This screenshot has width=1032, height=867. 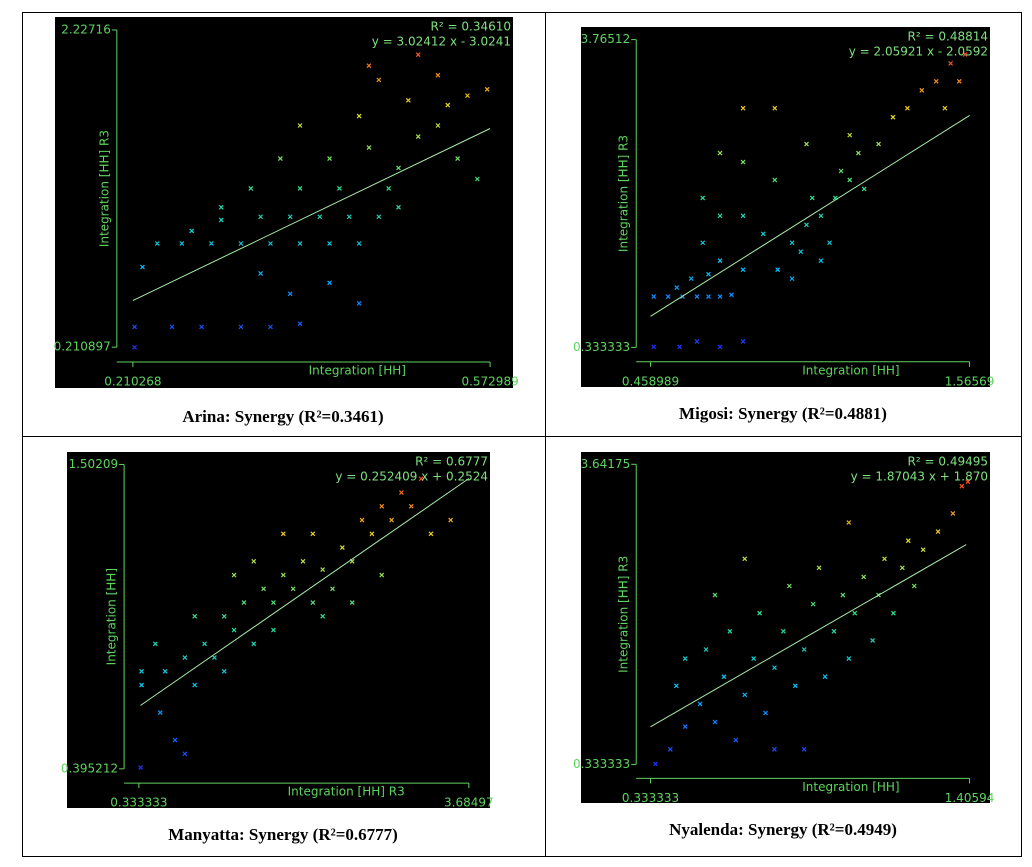 What do you see at coordinates (104, 188) in the screenshot?
I see `y-axis-label: Integration [HH] R3` at bounding box center [104, 188].